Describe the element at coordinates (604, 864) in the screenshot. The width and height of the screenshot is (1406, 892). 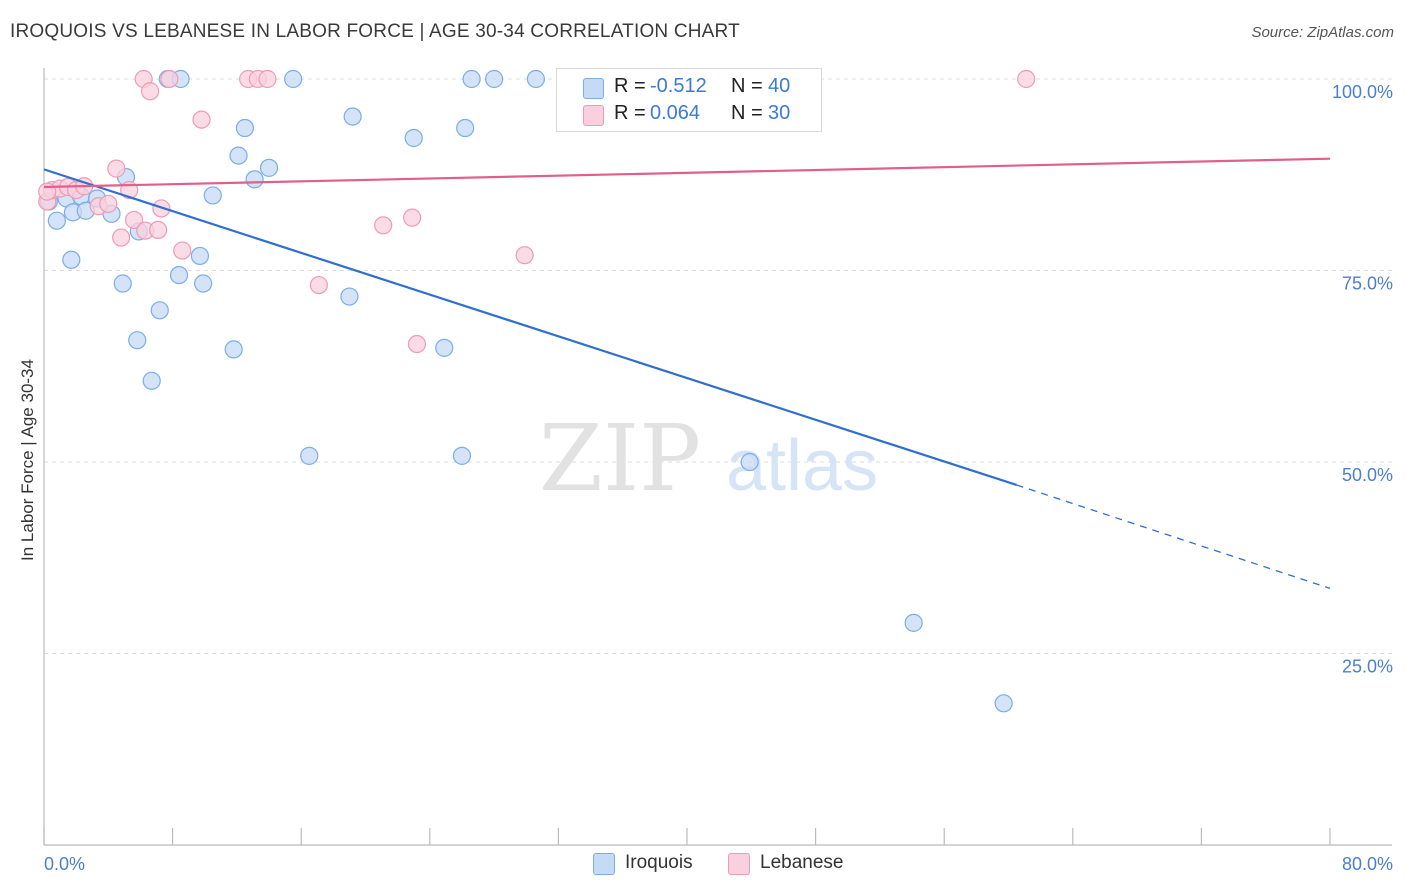
I see `iroquois-legend-swatch` at that location.